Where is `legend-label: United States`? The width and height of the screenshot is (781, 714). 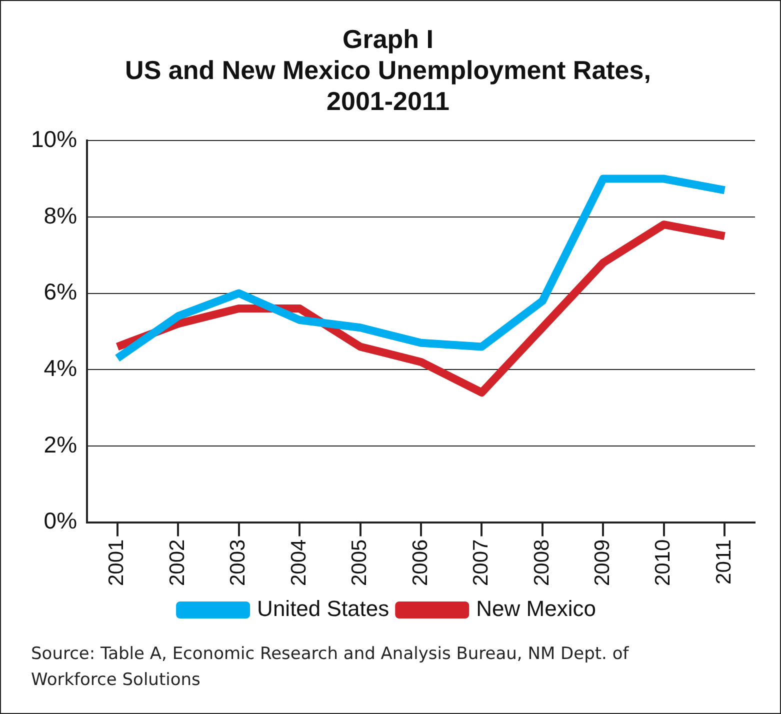 legend-label: United States is located at coordinates (323, 609).